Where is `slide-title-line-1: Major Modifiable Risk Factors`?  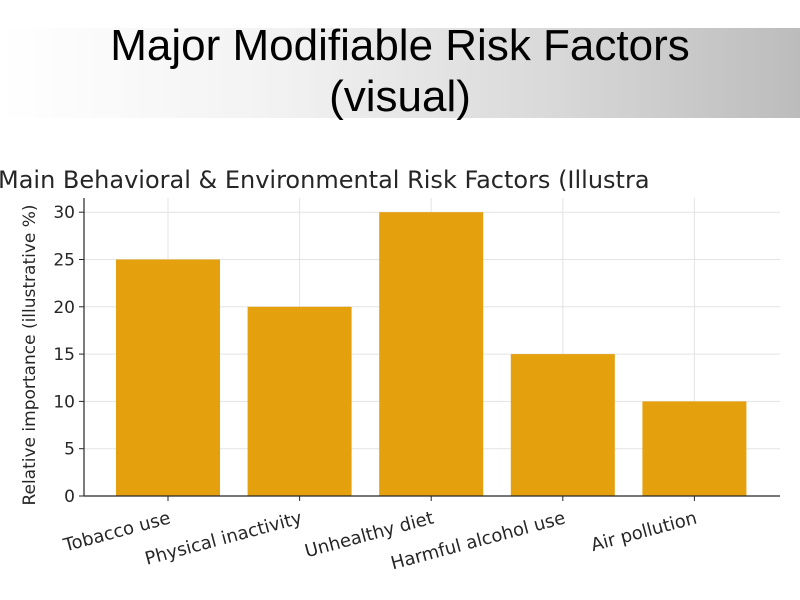
slide-title-line-1: Major Modifiable Risk Factors is located at coordinates (400, 45).